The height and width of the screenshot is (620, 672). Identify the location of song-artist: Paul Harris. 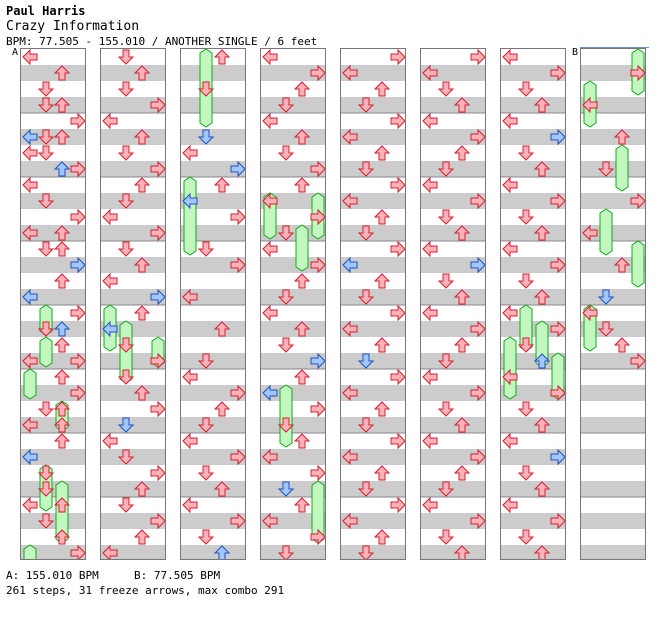
(46, 11).